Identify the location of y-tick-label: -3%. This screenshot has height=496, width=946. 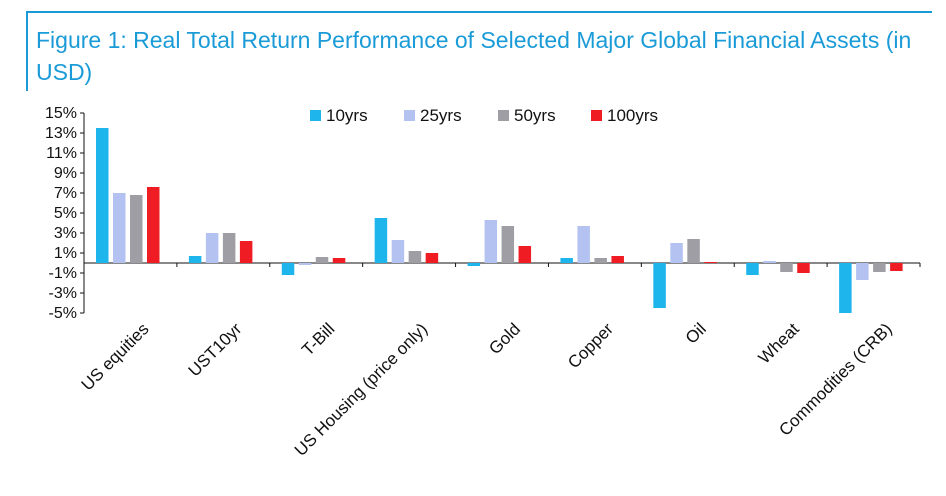
(63, 293).